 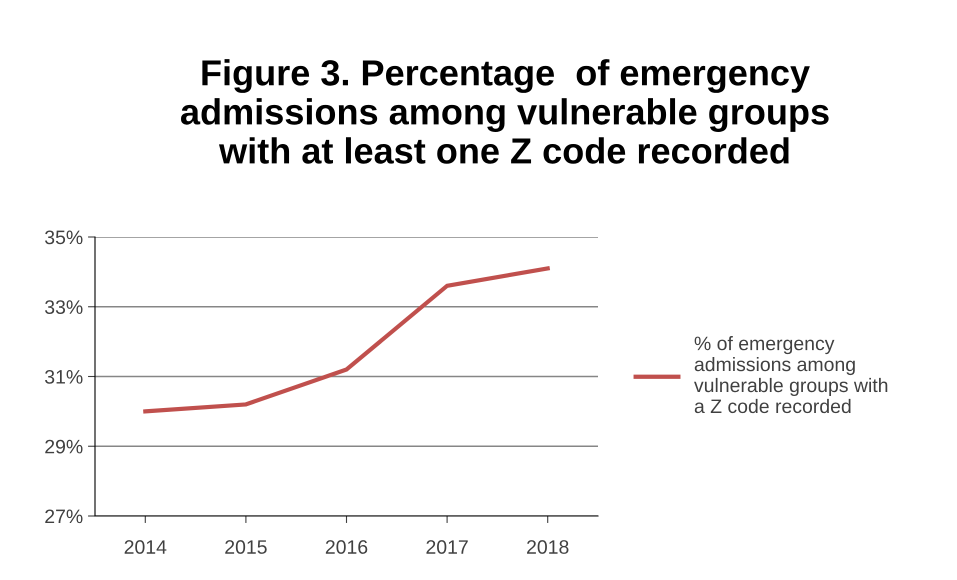 What do you see at coordinates (791, 375) in the screenshot?
I see `legend-label: % of emergency admissions among vulnerable groups with a Z code recorded` at bounding box center [791, 375].